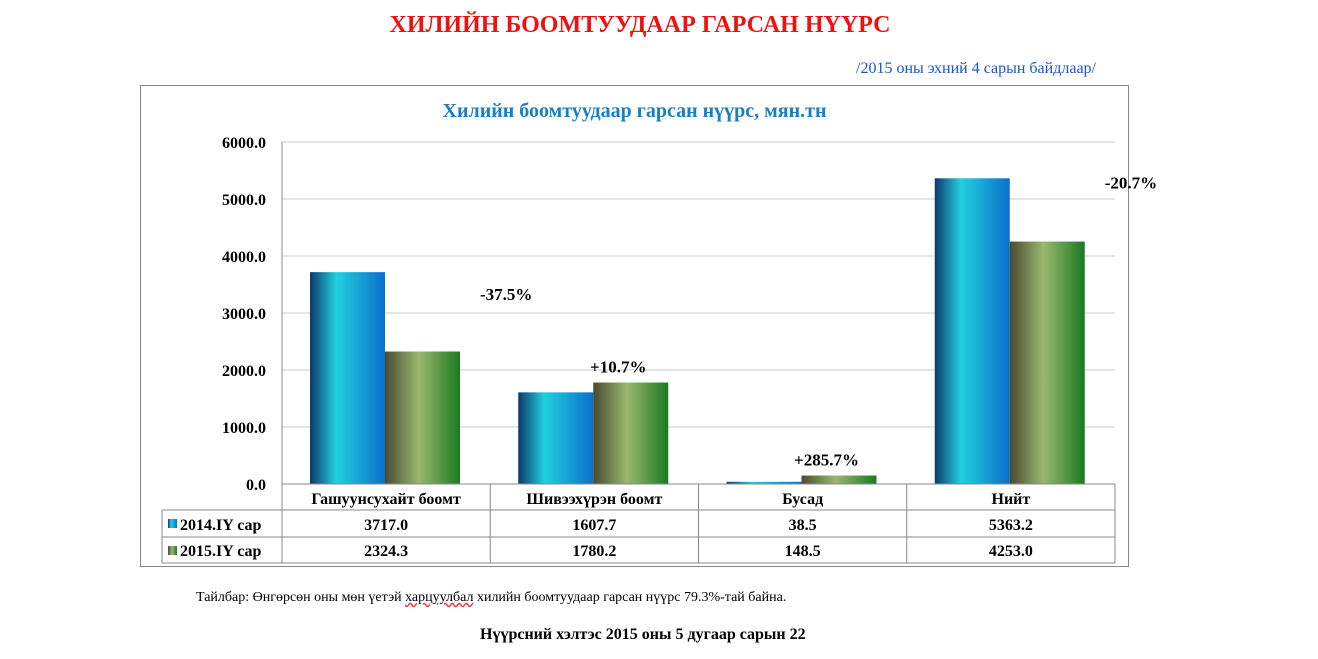 This screenshot has height=659, width=1318. I want to click on page-subtitle: /2015 оны эхний 4 сарын байдлаар/, so click(976, 68).